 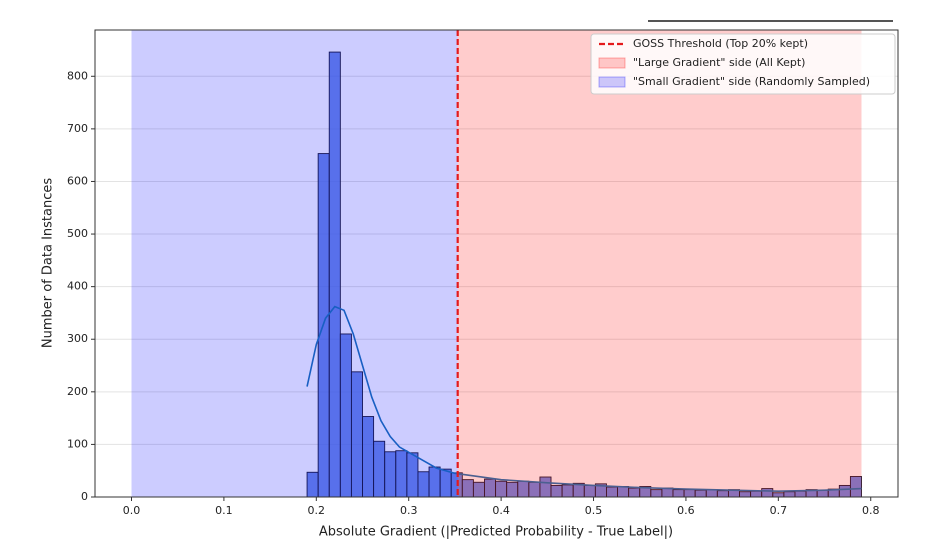 What do you see at coordinates (501, 510) in the screenshot?
I see `x-tick-label: 0.4` at bounding box center [501, 510].